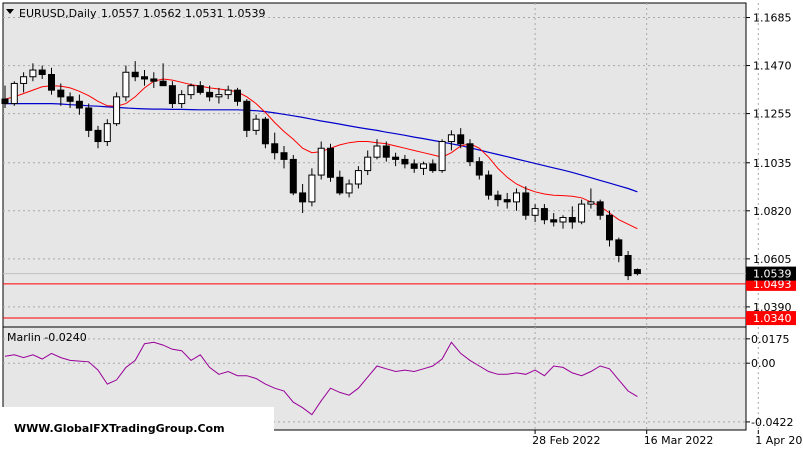 Image resolution: width=803 pixels, height=453 pixels. Describe the element at coordinates (772, 114) in the screenshot. I see `price-tick-label: 1.1255` at that location.